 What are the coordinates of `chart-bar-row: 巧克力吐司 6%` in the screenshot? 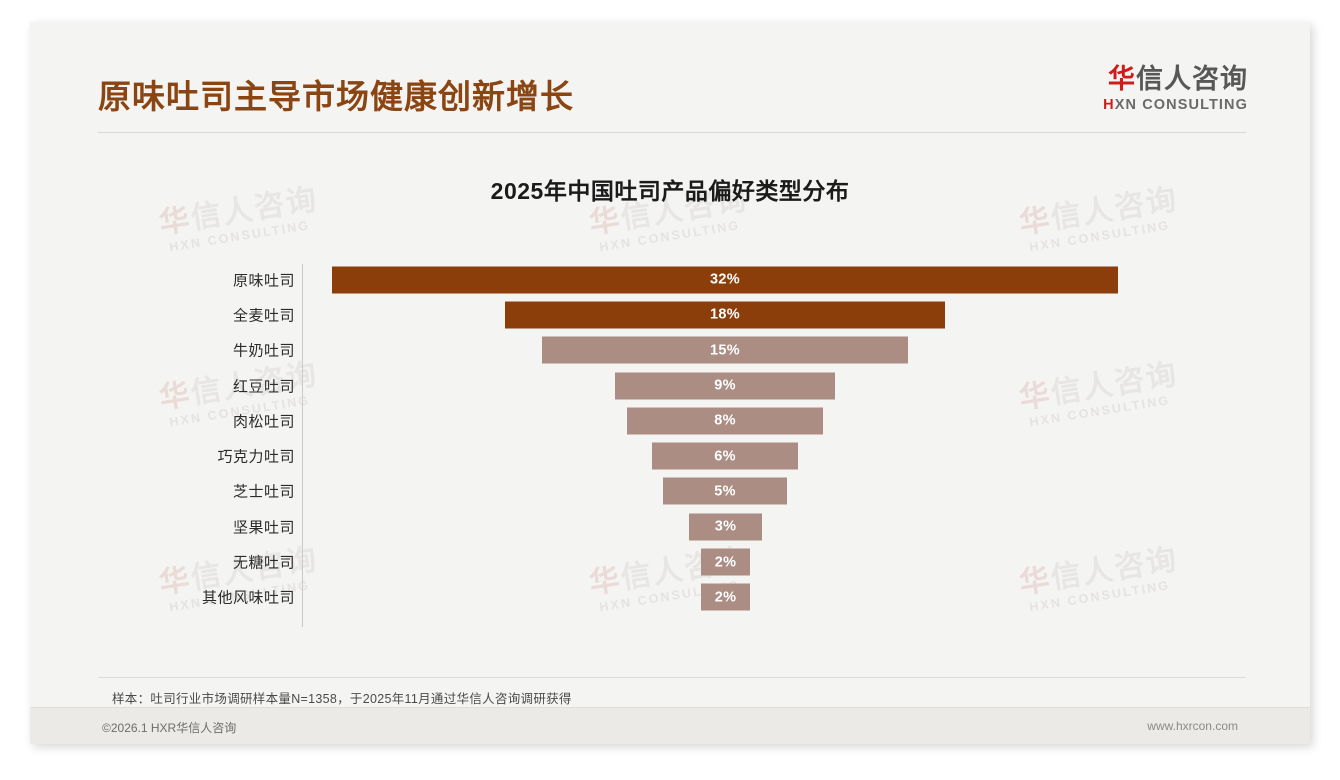 It's located at (670, 455).